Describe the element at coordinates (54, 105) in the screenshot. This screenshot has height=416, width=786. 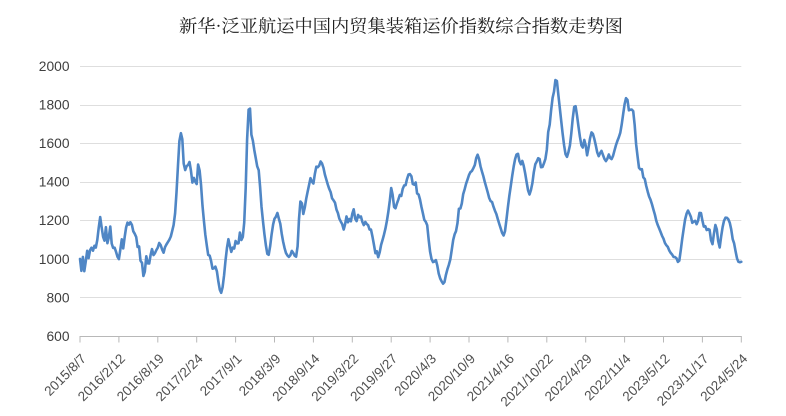
I see `svg-text: 1800` at that location.